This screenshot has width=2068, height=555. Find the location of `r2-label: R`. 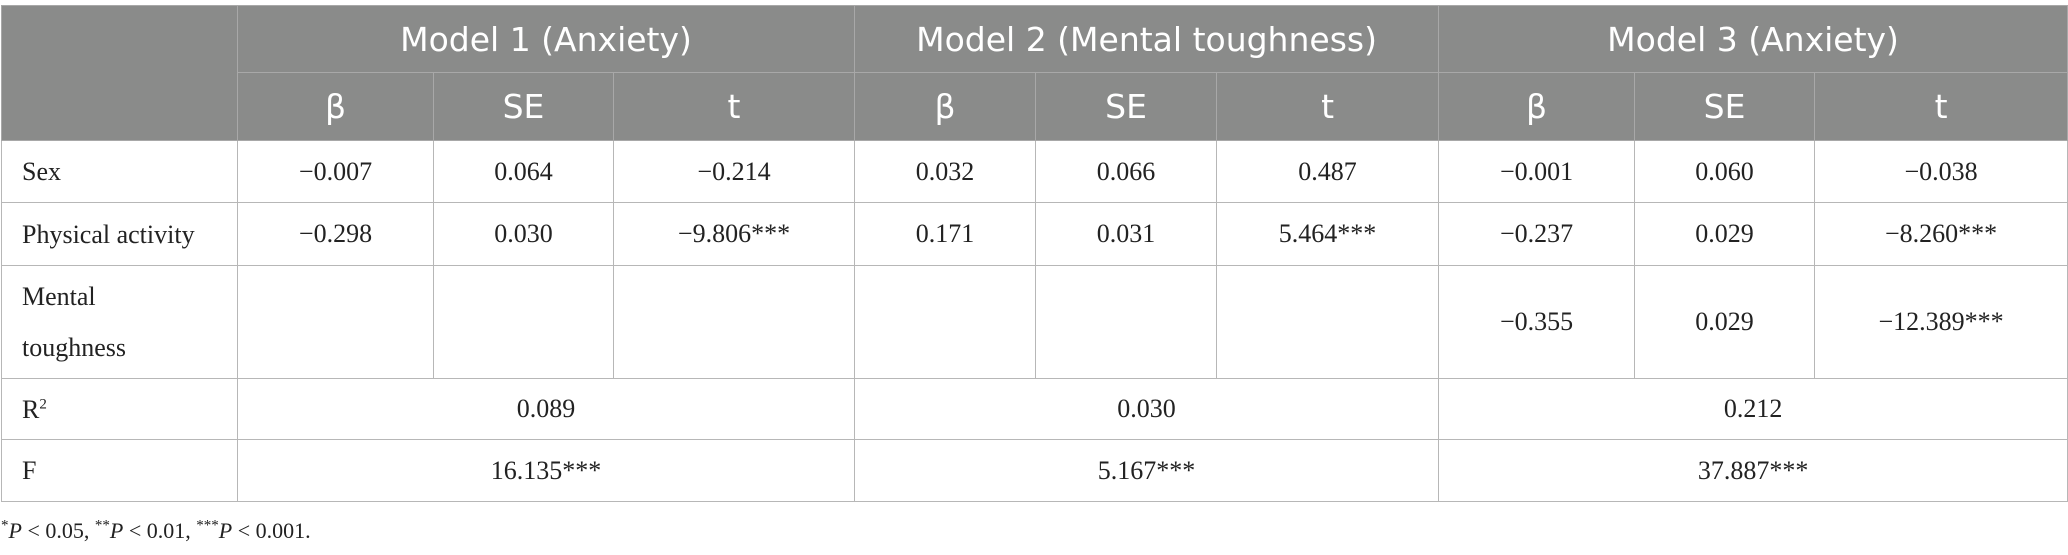

r2-label: R is located at coordinates (31, 409).